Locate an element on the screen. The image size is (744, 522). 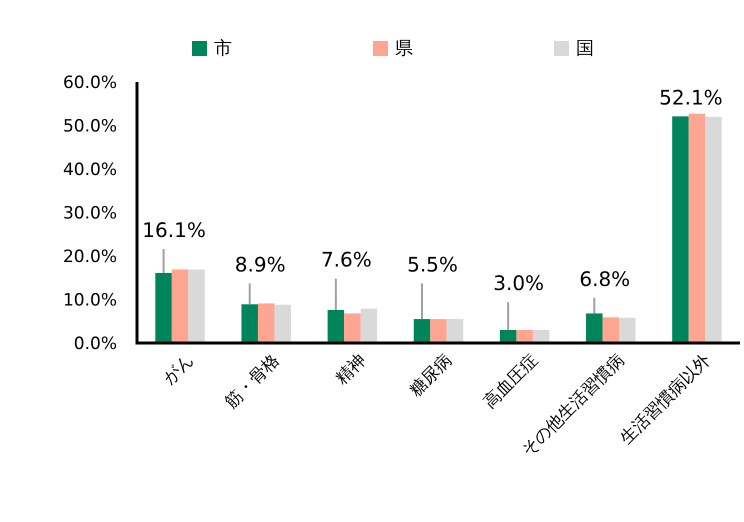
data-label: 7.6% is located at coordinates (346, 260).